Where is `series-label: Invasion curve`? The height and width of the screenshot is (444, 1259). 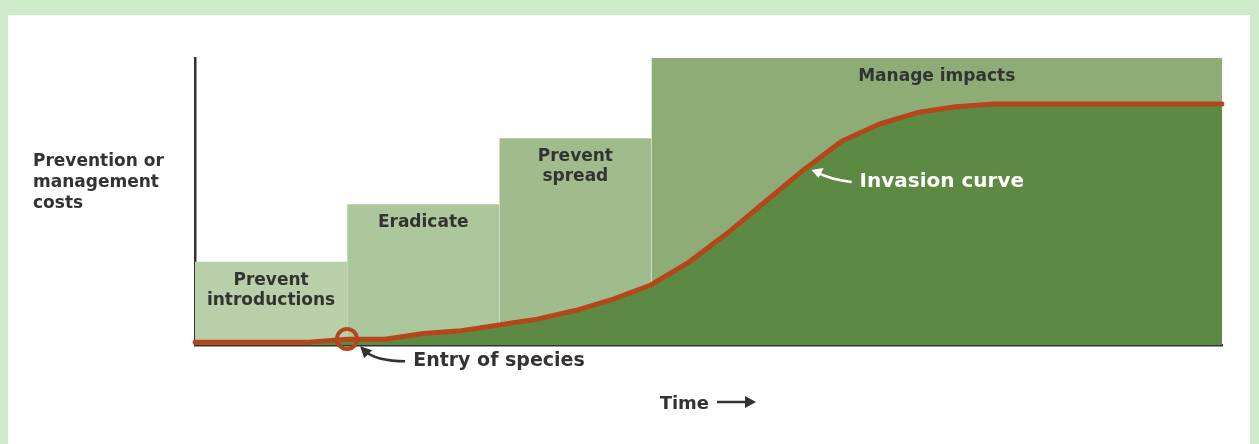
series-label: Invasion curve is located at coordinates (942, 180).